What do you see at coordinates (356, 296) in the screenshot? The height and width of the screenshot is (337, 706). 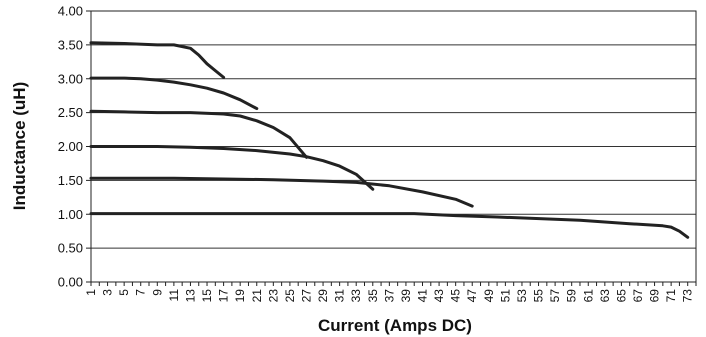 I see `x-tick-label: 33` at bounding box center [356, 296].